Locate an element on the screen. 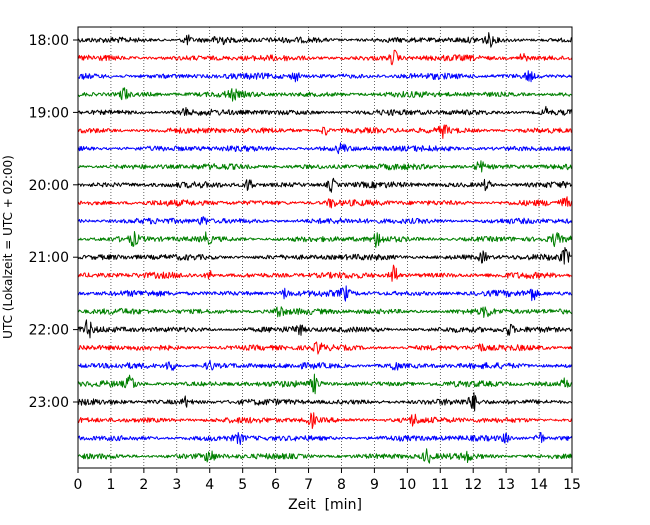  x-tick-label: 4 is located at coordinates (209, 485).